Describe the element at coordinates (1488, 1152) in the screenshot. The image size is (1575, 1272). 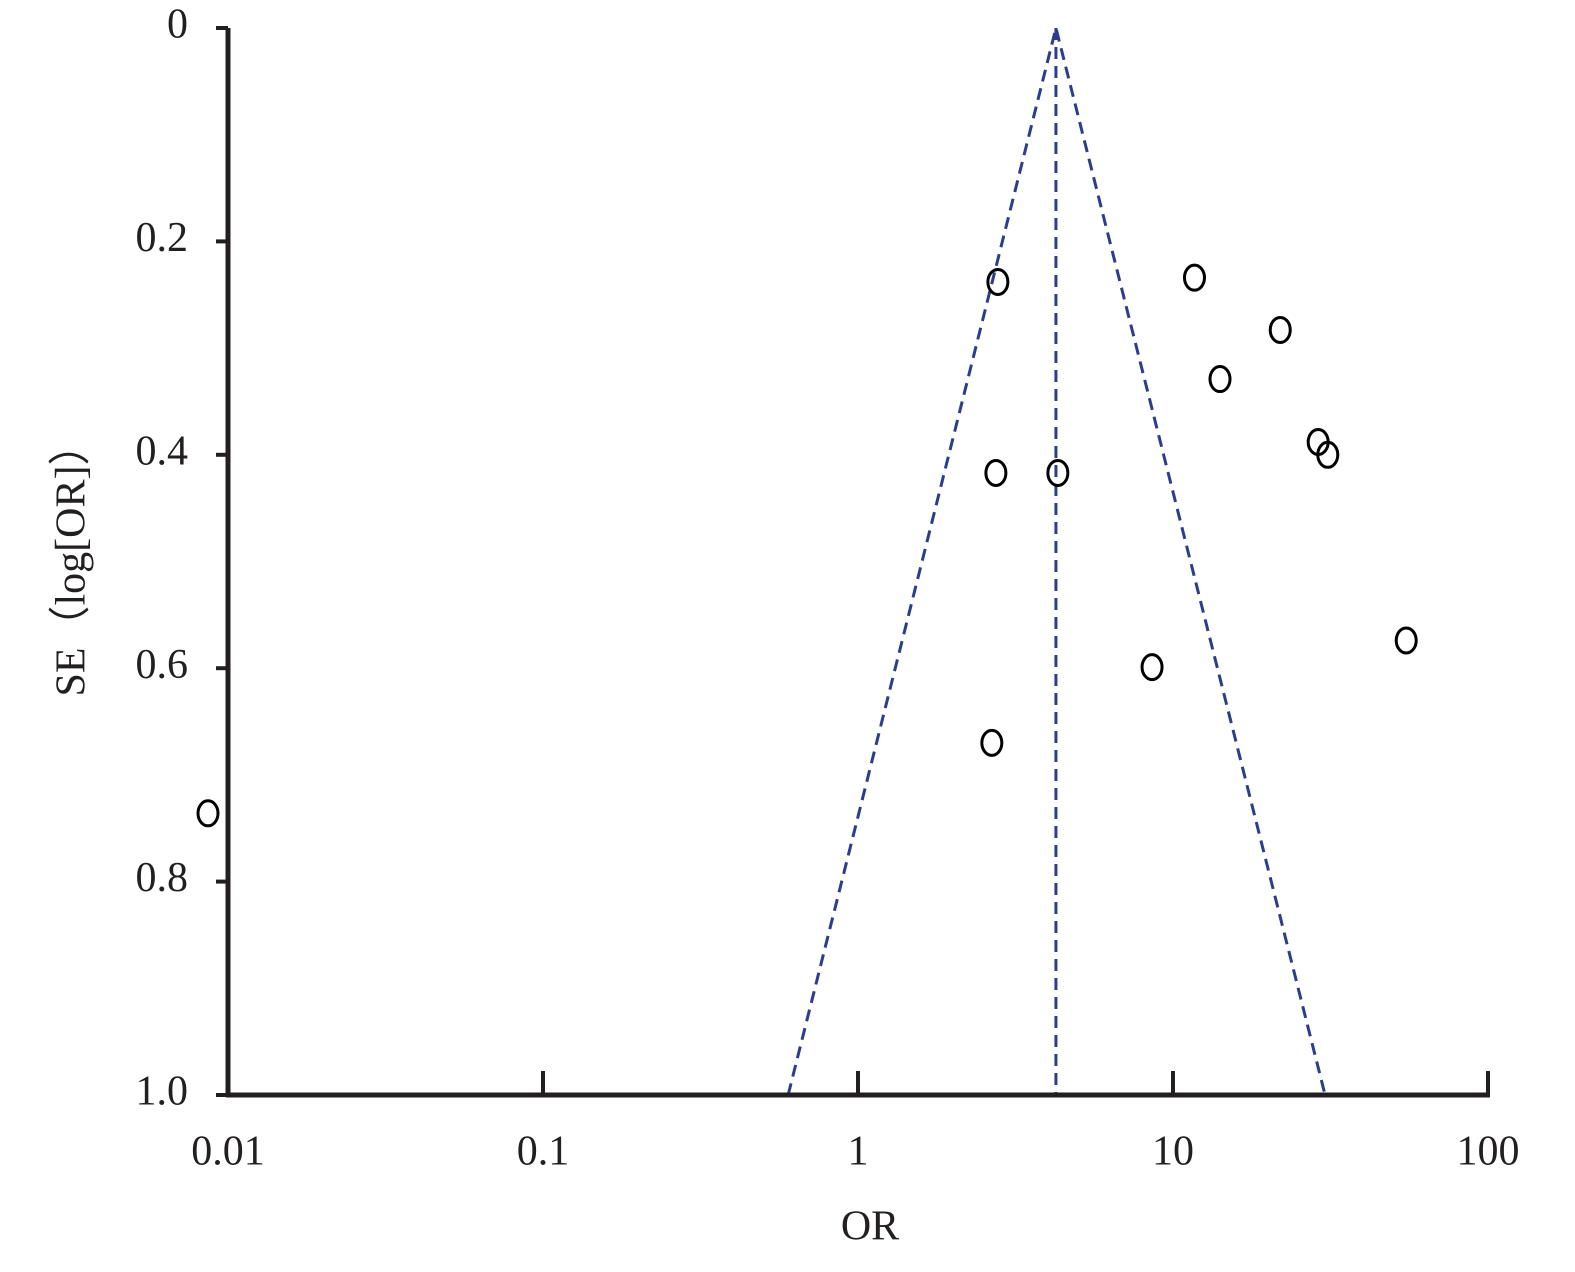
I see `x-tick-label: 100` at that location.